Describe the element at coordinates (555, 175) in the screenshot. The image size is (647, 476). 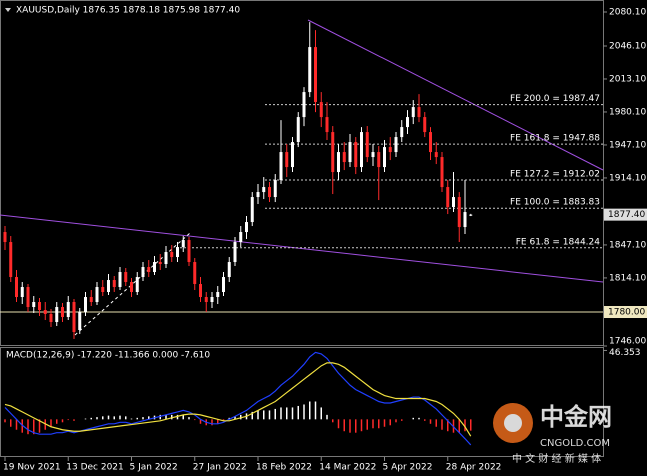
I see `fib-label: FE 127.2 = 1912.02` at that location.